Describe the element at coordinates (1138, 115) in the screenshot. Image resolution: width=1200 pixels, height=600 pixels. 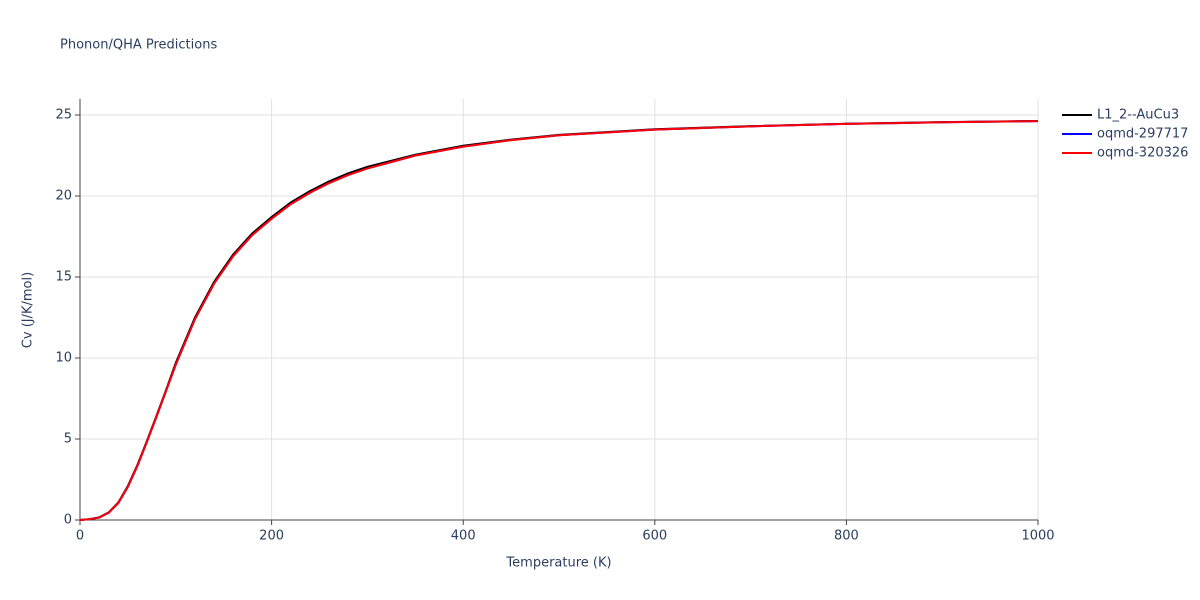
I see `legend-label: L1_2--AuCu3` at that location.